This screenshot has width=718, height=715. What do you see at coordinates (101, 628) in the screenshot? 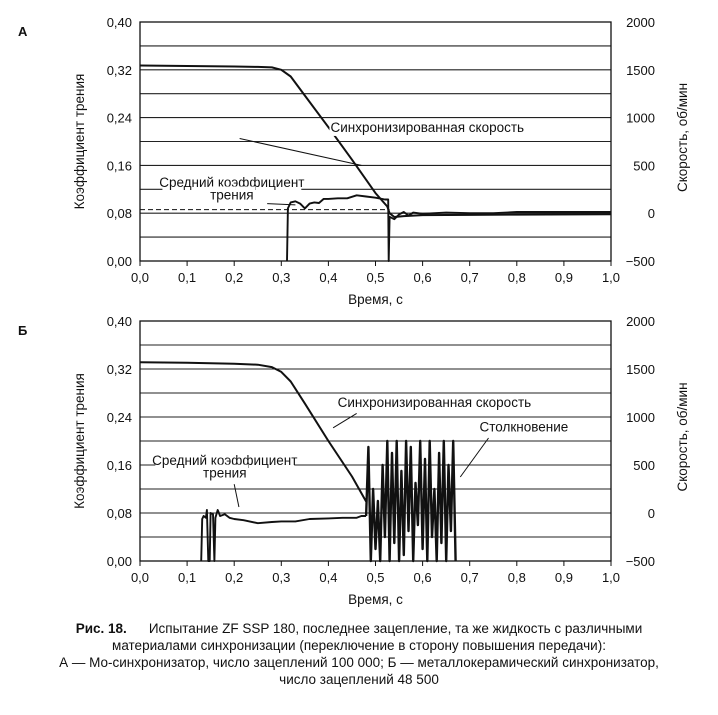
I see `figure-number: Рис. 18.` at bounding box center [101, 628].